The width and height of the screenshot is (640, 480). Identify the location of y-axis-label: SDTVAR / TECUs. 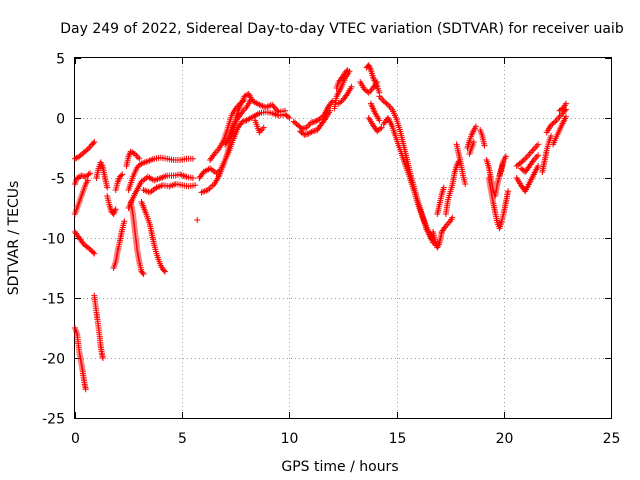
(14, 238).